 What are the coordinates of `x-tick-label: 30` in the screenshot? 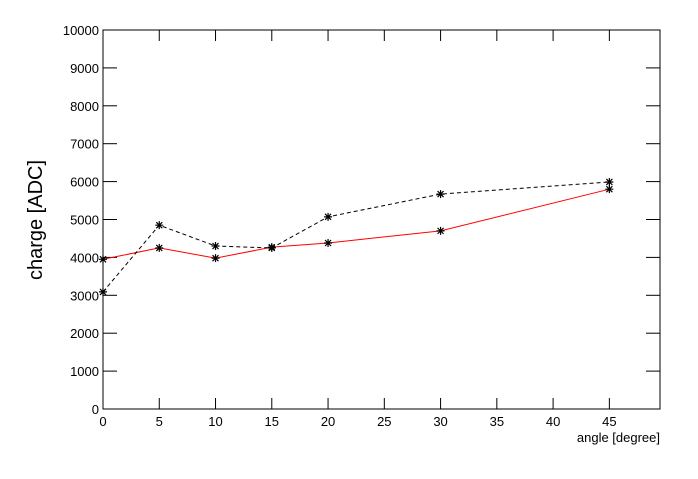 It's located at (440, 421).